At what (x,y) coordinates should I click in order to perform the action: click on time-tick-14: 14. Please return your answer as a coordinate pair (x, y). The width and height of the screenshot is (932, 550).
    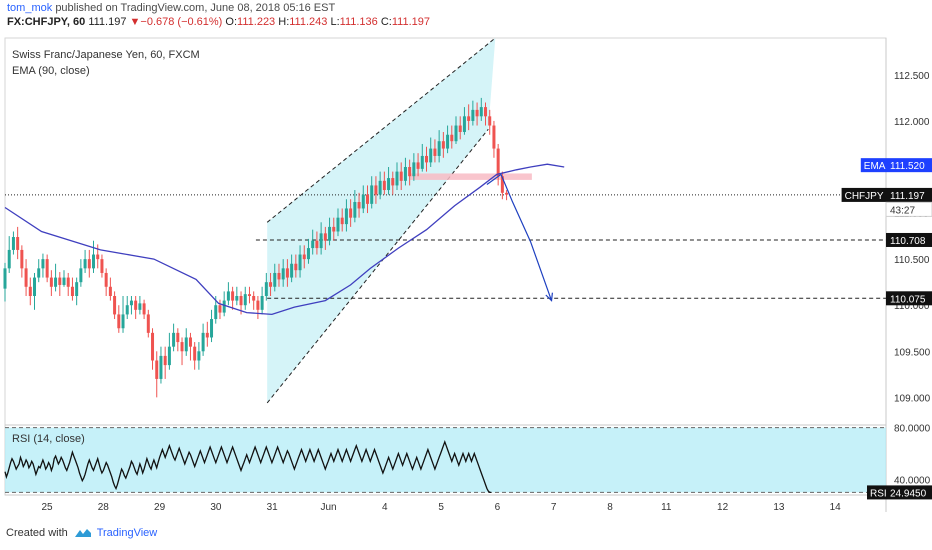
    Looking at the image, I should click on (836, 507).